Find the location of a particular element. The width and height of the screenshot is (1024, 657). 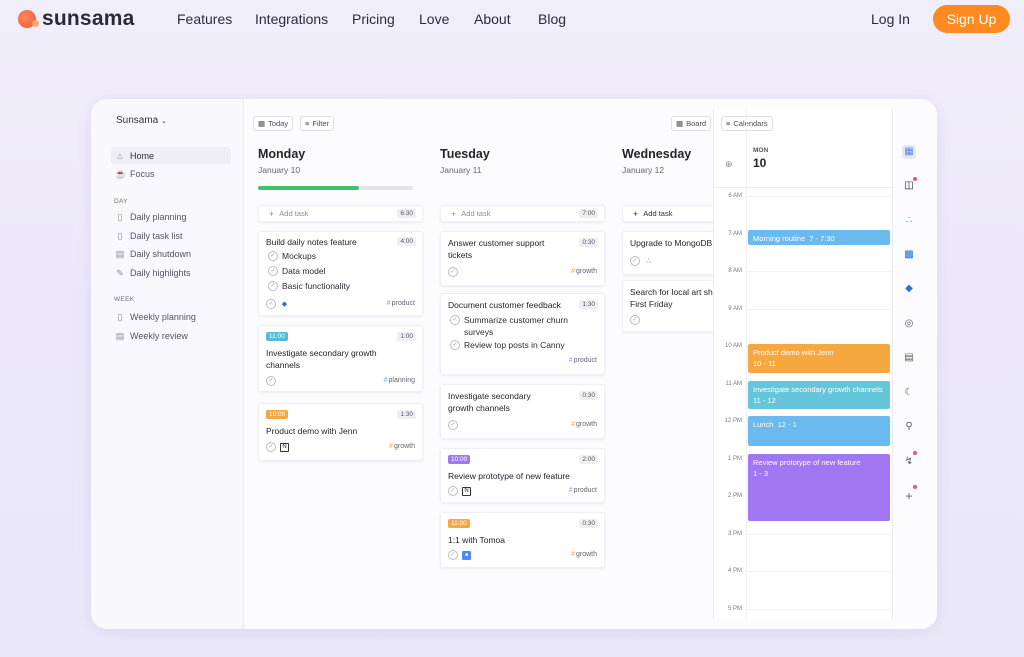

calendar-event: Review prototype of new feature 1 - 3 is located at coordinates (819, 487).